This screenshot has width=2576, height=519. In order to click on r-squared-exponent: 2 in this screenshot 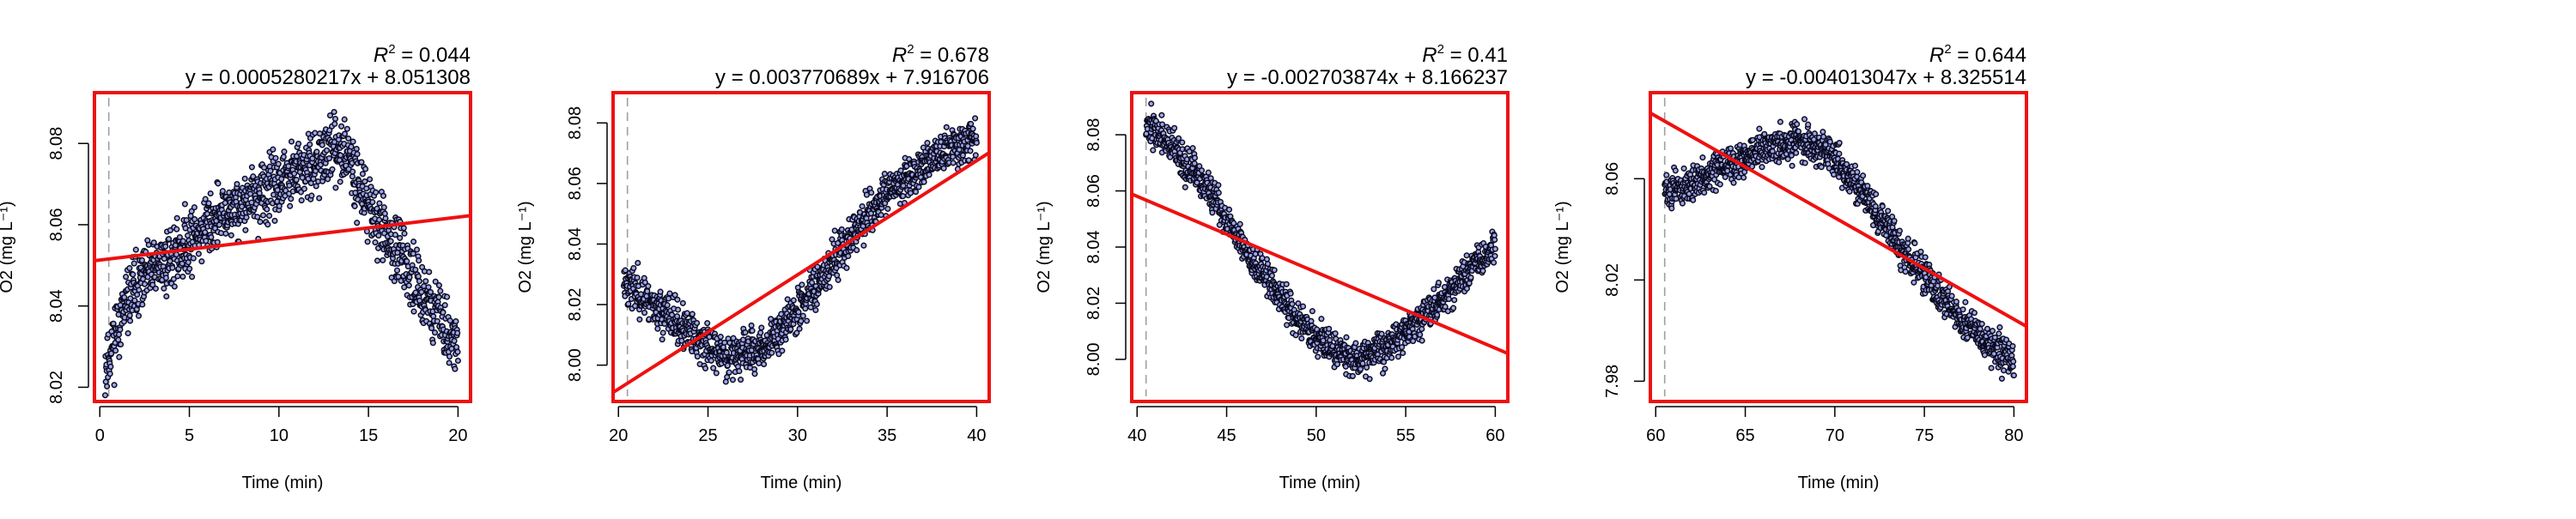, I will do `click(1440, 49)`.